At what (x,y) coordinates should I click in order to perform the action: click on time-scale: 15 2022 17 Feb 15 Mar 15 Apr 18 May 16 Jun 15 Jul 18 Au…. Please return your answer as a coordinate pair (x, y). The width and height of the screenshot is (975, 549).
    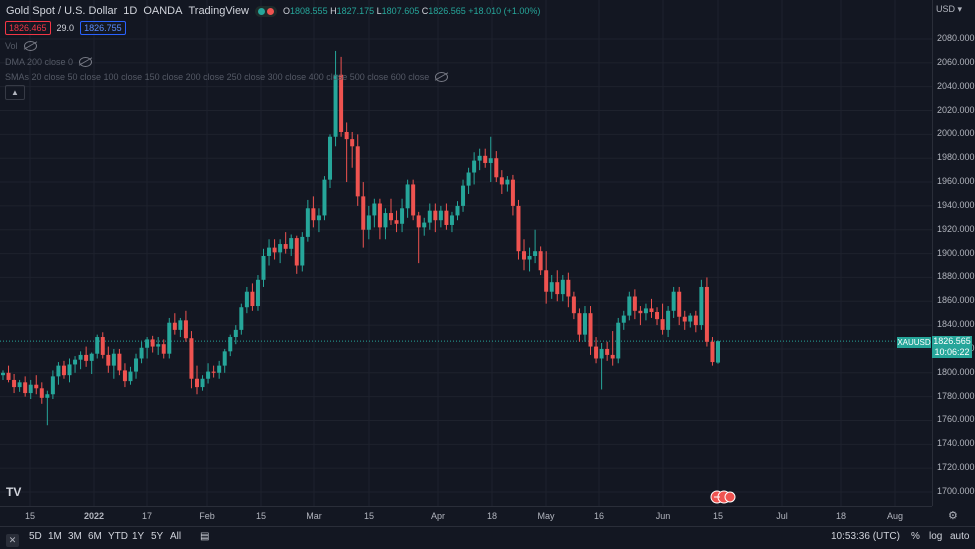
    Looking at the image, I should click on (466, 516).